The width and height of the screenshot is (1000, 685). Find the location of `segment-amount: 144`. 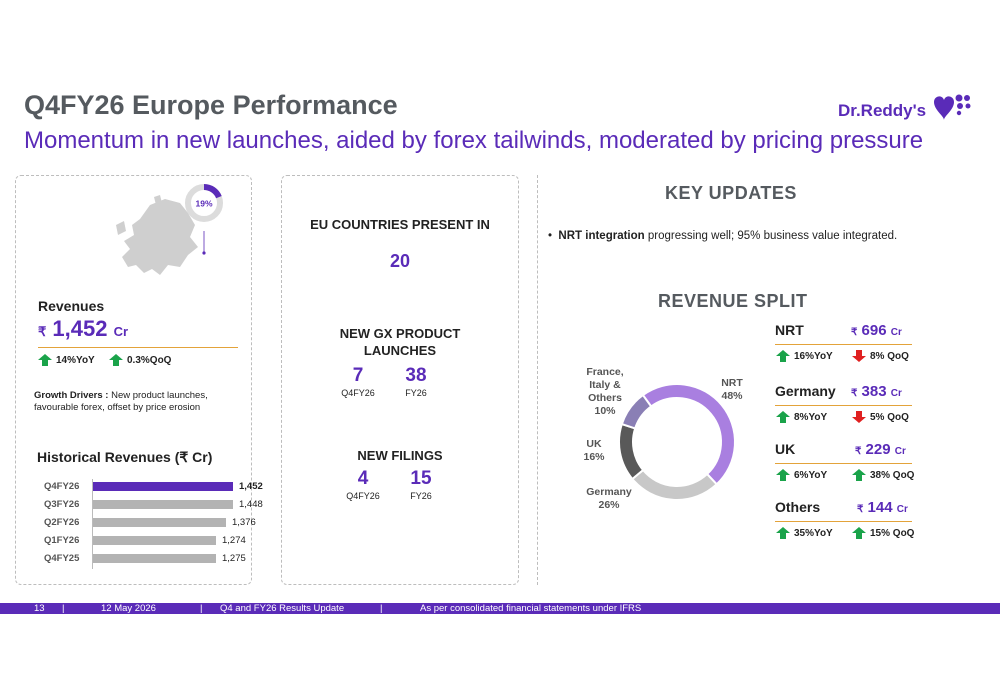

segment-amount: 144 is located at coordinates (880, 507).